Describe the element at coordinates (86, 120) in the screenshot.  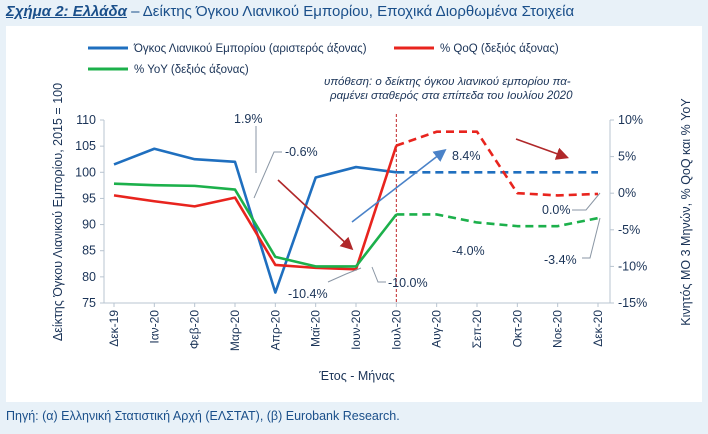
I see `left-tick-label: 110` at that location.